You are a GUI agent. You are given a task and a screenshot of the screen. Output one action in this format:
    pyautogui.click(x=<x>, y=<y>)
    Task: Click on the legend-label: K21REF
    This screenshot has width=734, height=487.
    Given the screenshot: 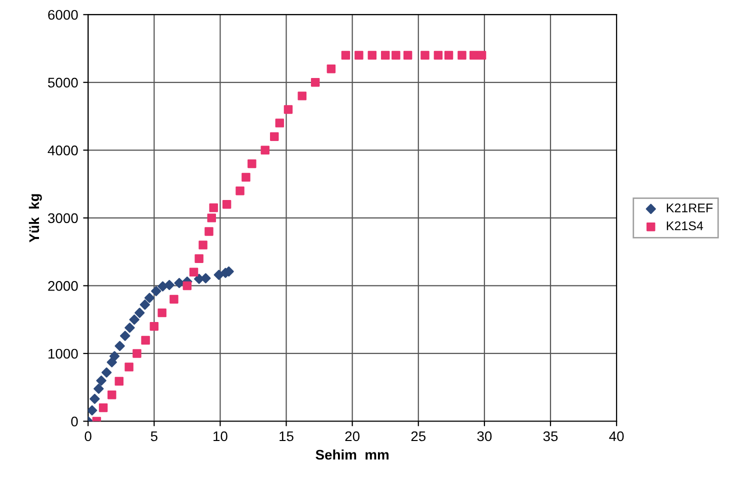 What is the action you would take?
    pyautogui.click(x=689, y=207)
    